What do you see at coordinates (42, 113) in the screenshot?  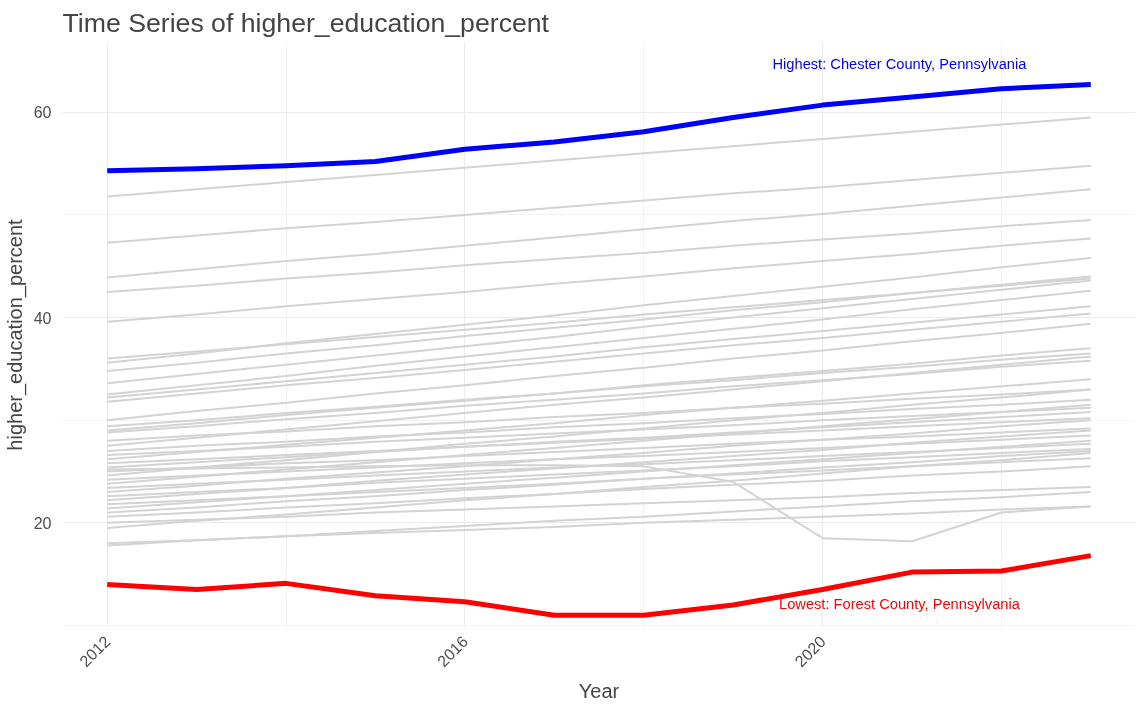 I see `y-tick-label: 60` at bounding box center [42, 113].